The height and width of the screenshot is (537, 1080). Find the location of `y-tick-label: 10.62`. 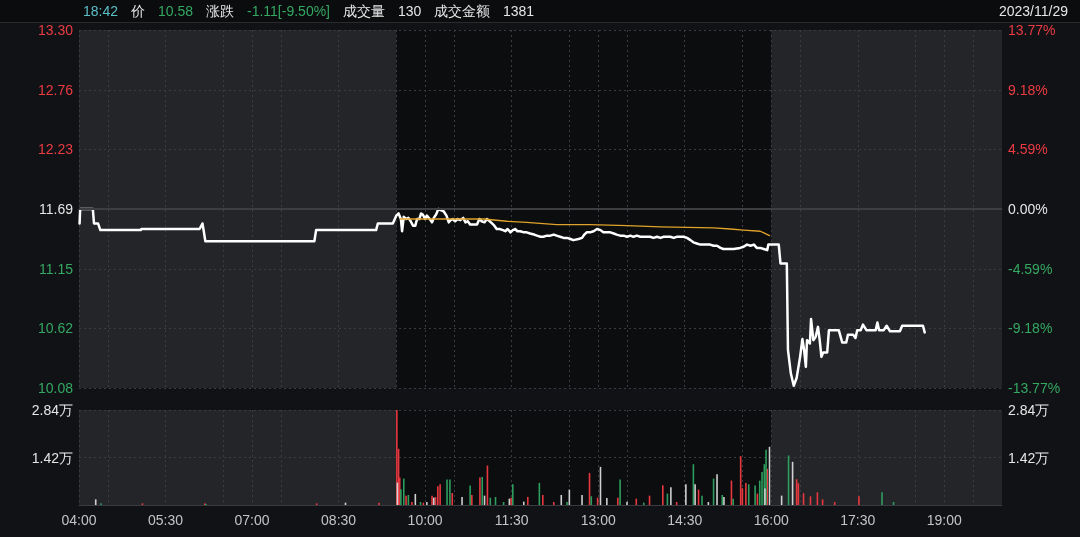

y-tick-label: 10.62 is located at coordinates (55, 327).